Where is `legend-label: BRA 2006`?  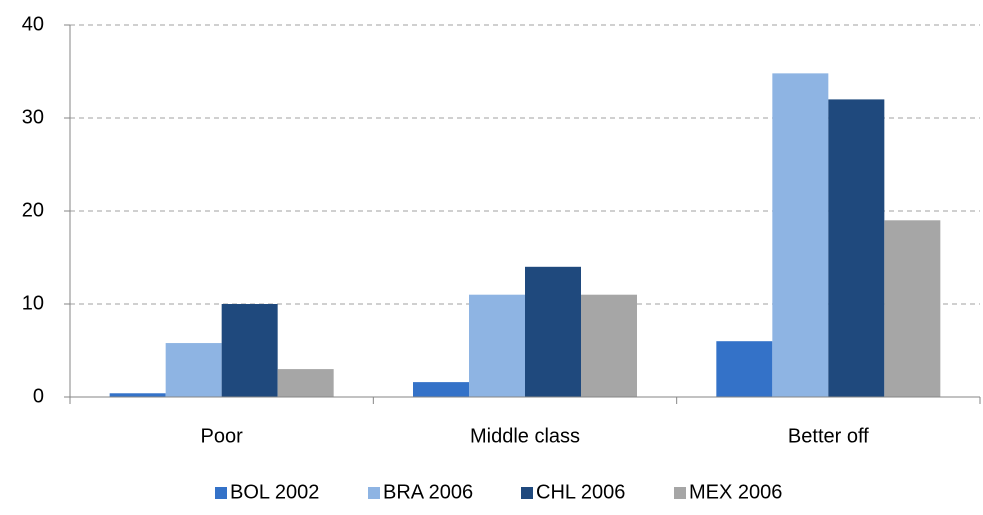 legend-label: BRA 2006 is located at coordinates (428, 492).